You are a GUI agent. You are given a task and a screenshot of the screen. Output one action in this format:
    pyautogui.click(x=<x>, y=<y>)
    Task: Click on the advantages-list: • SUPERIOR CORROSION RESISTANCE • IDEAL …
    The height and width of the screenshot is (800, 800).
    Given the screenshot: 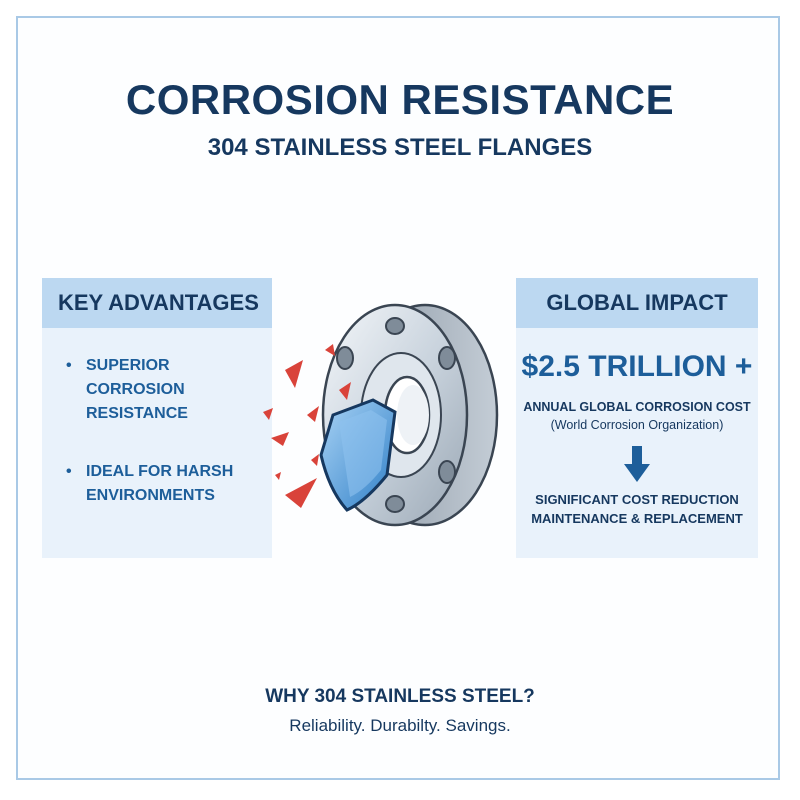 What is the action you would take?
    pyautogui.click(x=157, y=418)
    